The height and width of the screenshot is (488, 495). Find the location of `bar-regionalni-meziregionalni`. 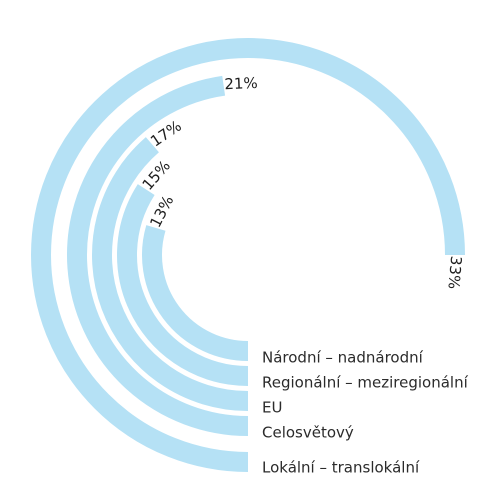

bar-regionalni-meziregionalni is located at coordinates (183, 285).